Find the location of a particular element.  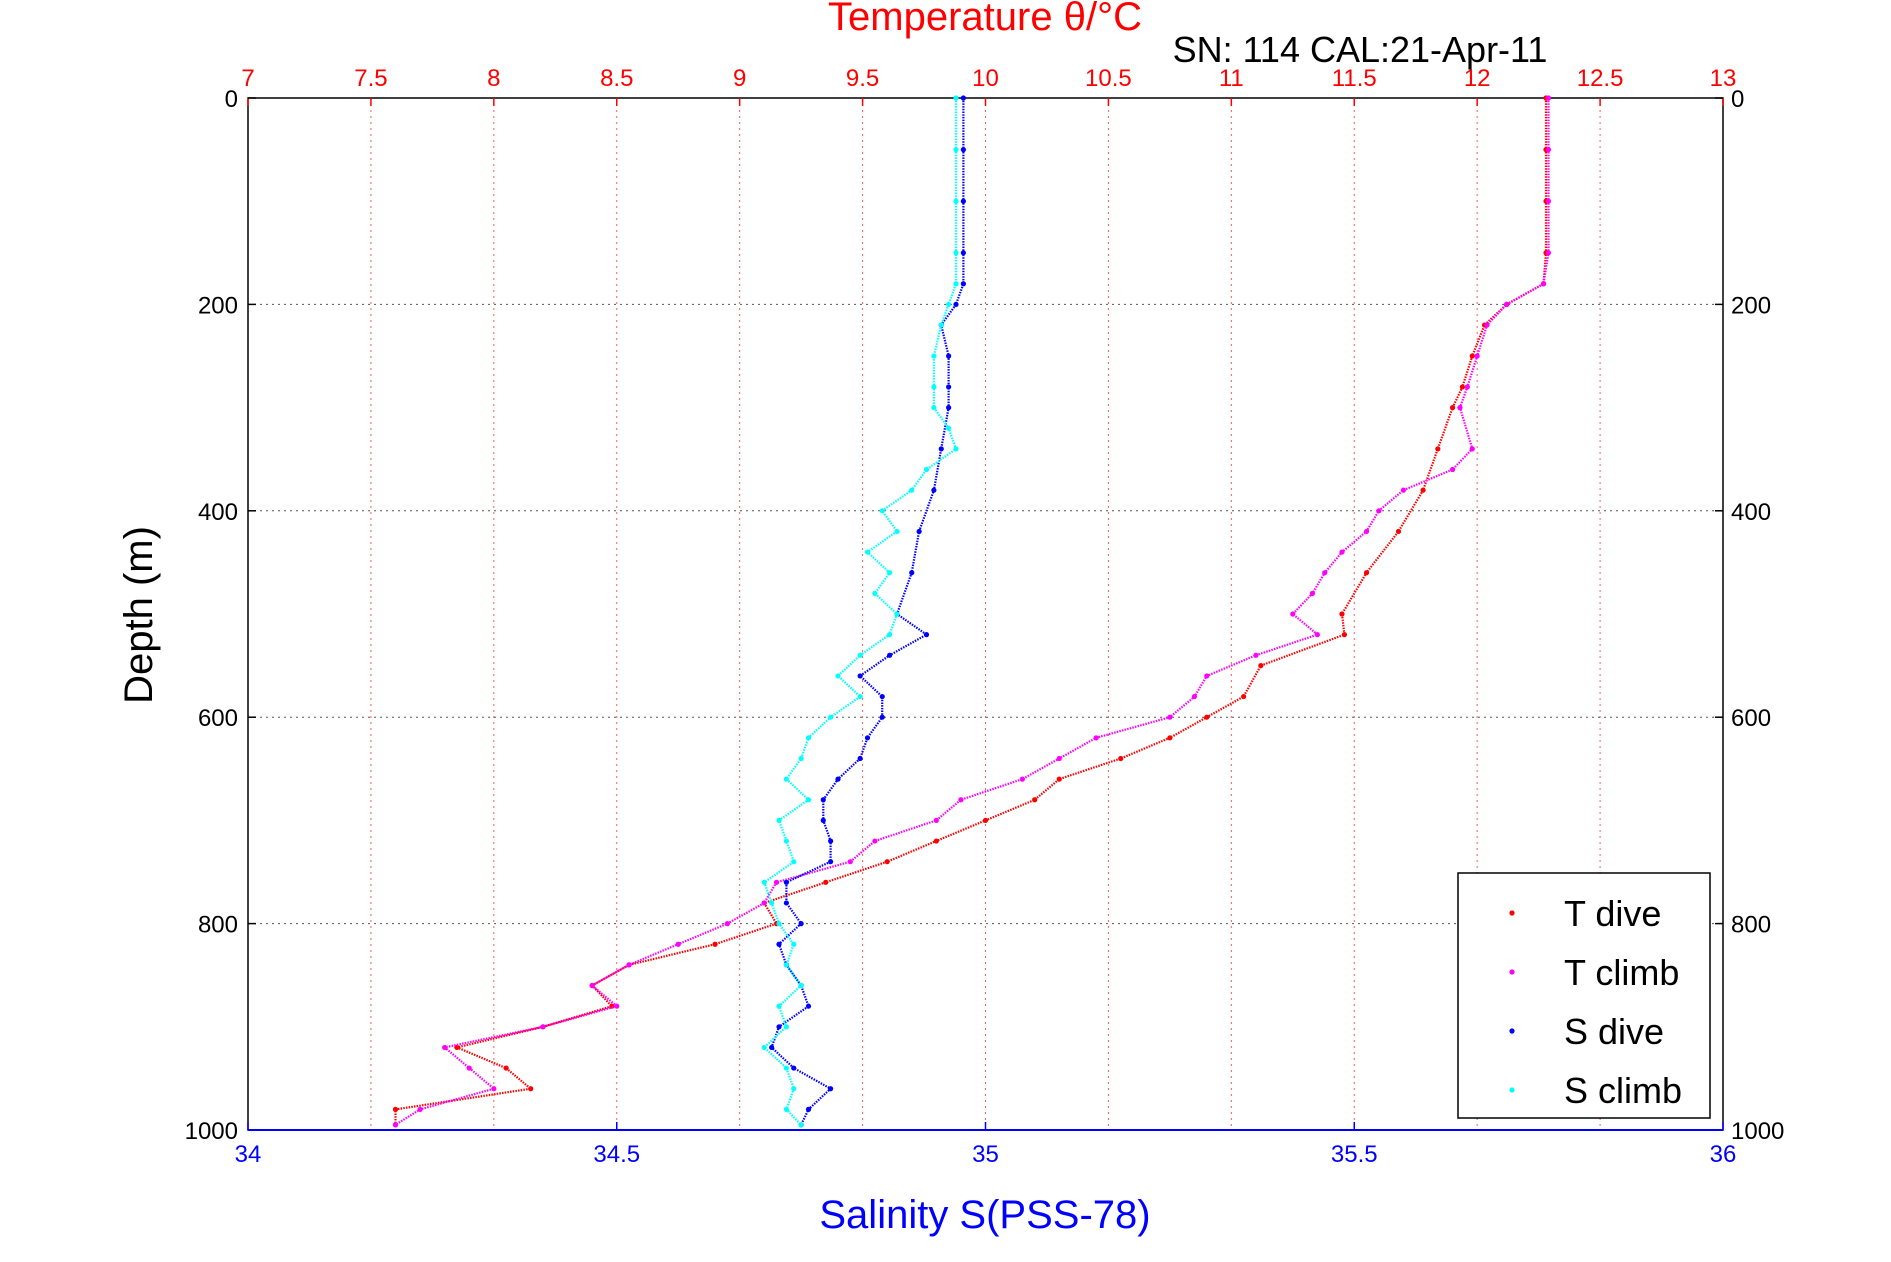

temperature-tick-label: 7.5 is located at coordinates (370, 78).